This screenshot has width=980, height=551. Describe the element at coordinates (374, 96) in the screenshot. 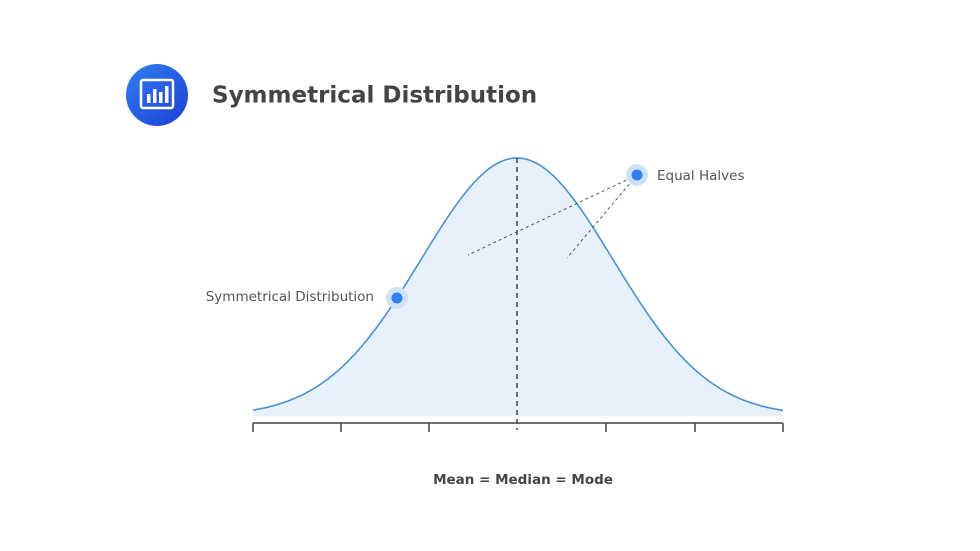

I see `title: Symmetrical Distribution` at that location.